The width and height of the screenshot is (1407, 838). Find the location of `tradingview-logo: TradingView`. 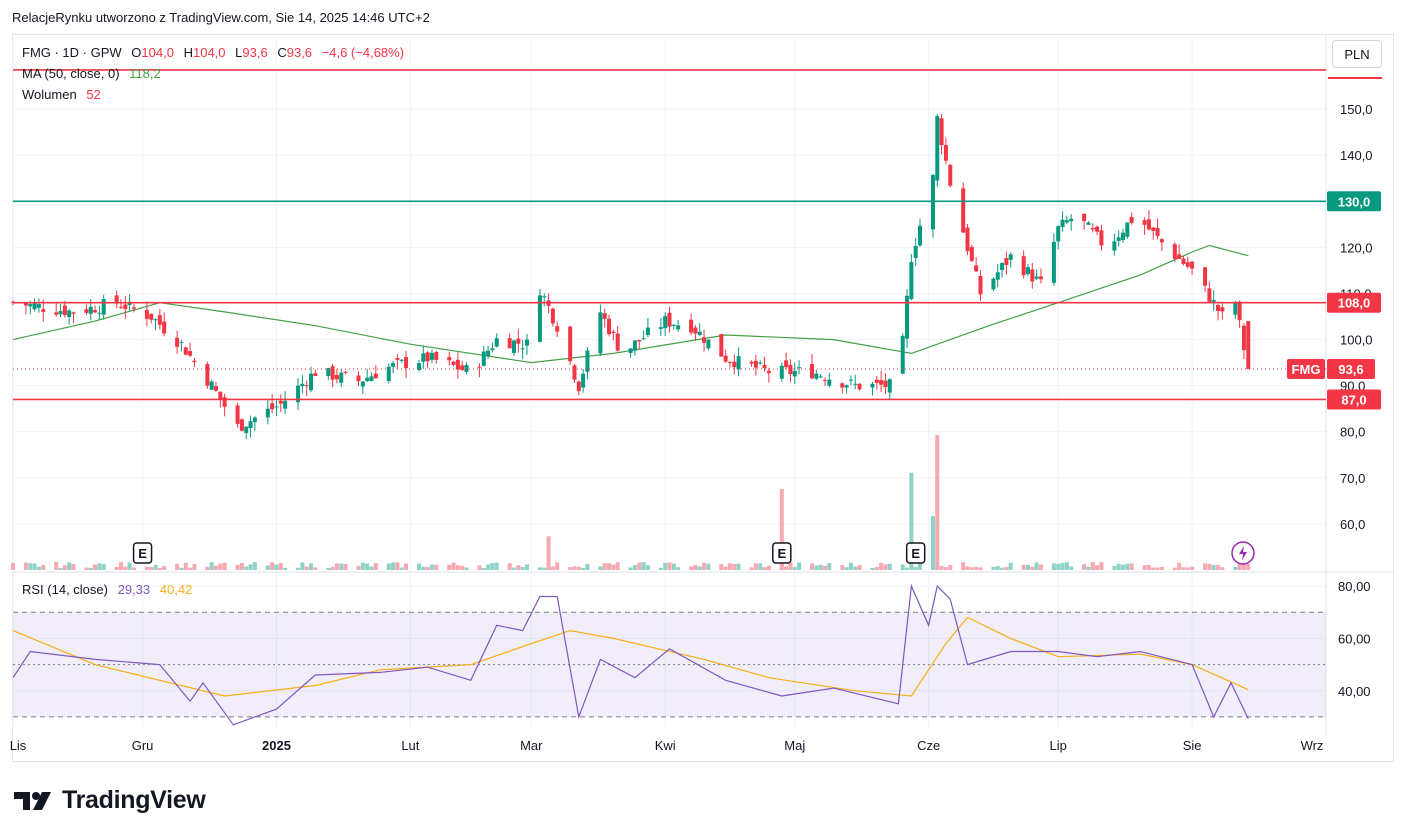

tradingview-logo: TradingView is located at coordinates (110, 800).